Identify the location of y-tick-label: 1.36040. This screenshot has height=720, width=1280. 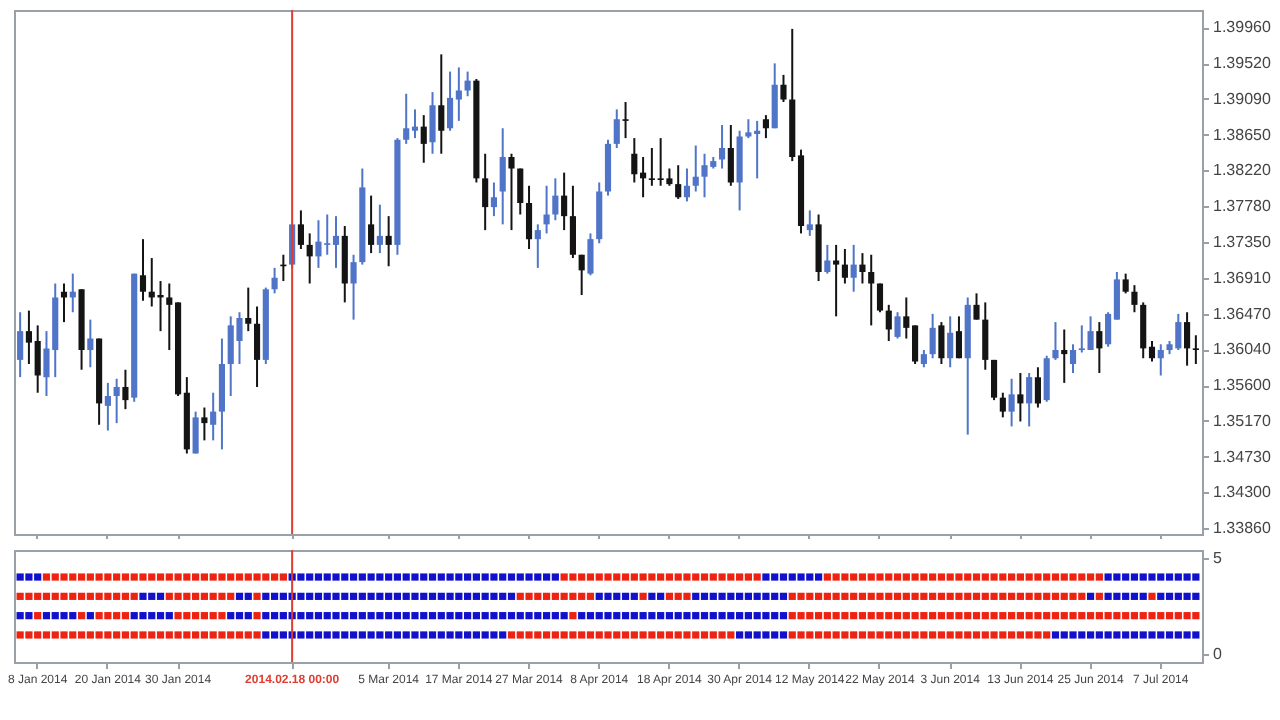
(1242, 349).